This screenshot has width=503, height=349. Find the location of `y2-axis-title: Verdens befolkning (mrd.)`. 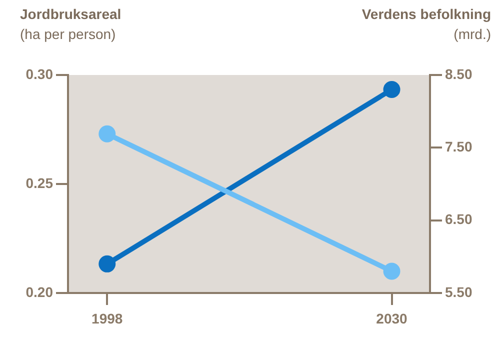

y2-axis-title: Verdens befolkning (mrd.) is located at coordinates (426, 25).